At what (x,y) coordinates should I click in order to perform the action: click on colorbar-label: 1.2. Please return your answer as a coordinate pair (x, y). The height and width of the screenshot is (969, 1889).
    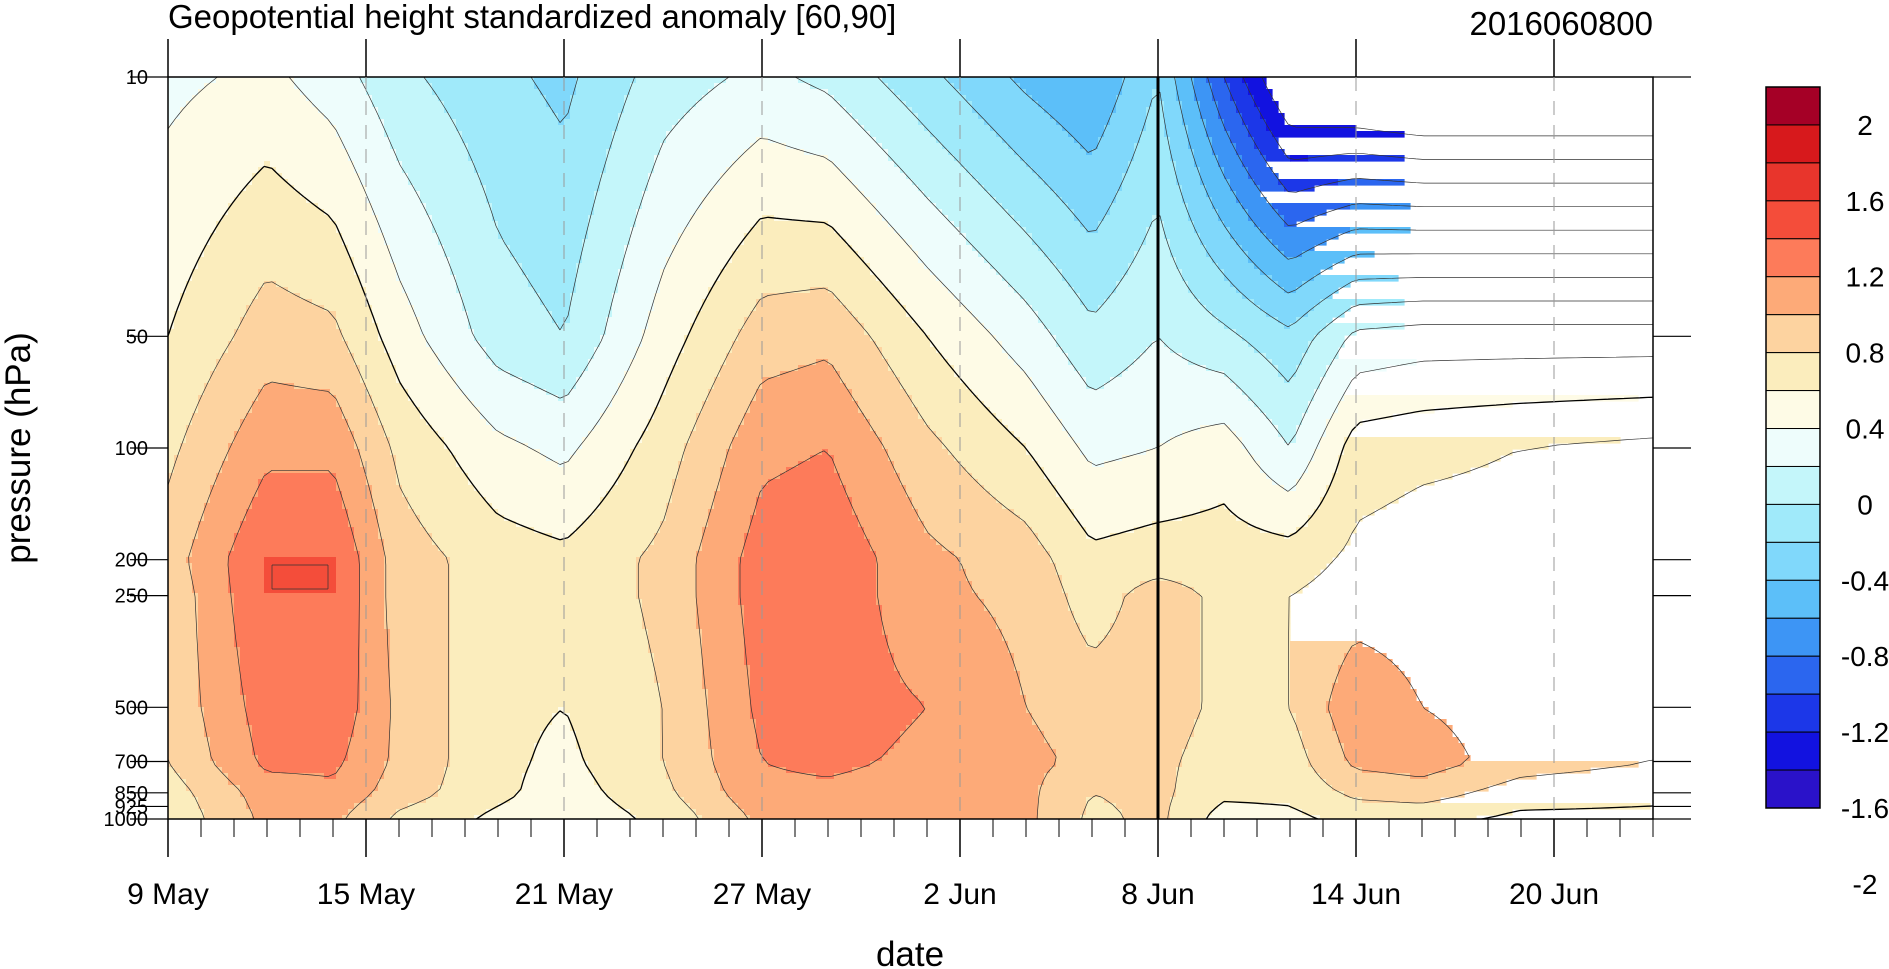
    Looking at the image, I should click on (1865, 277).